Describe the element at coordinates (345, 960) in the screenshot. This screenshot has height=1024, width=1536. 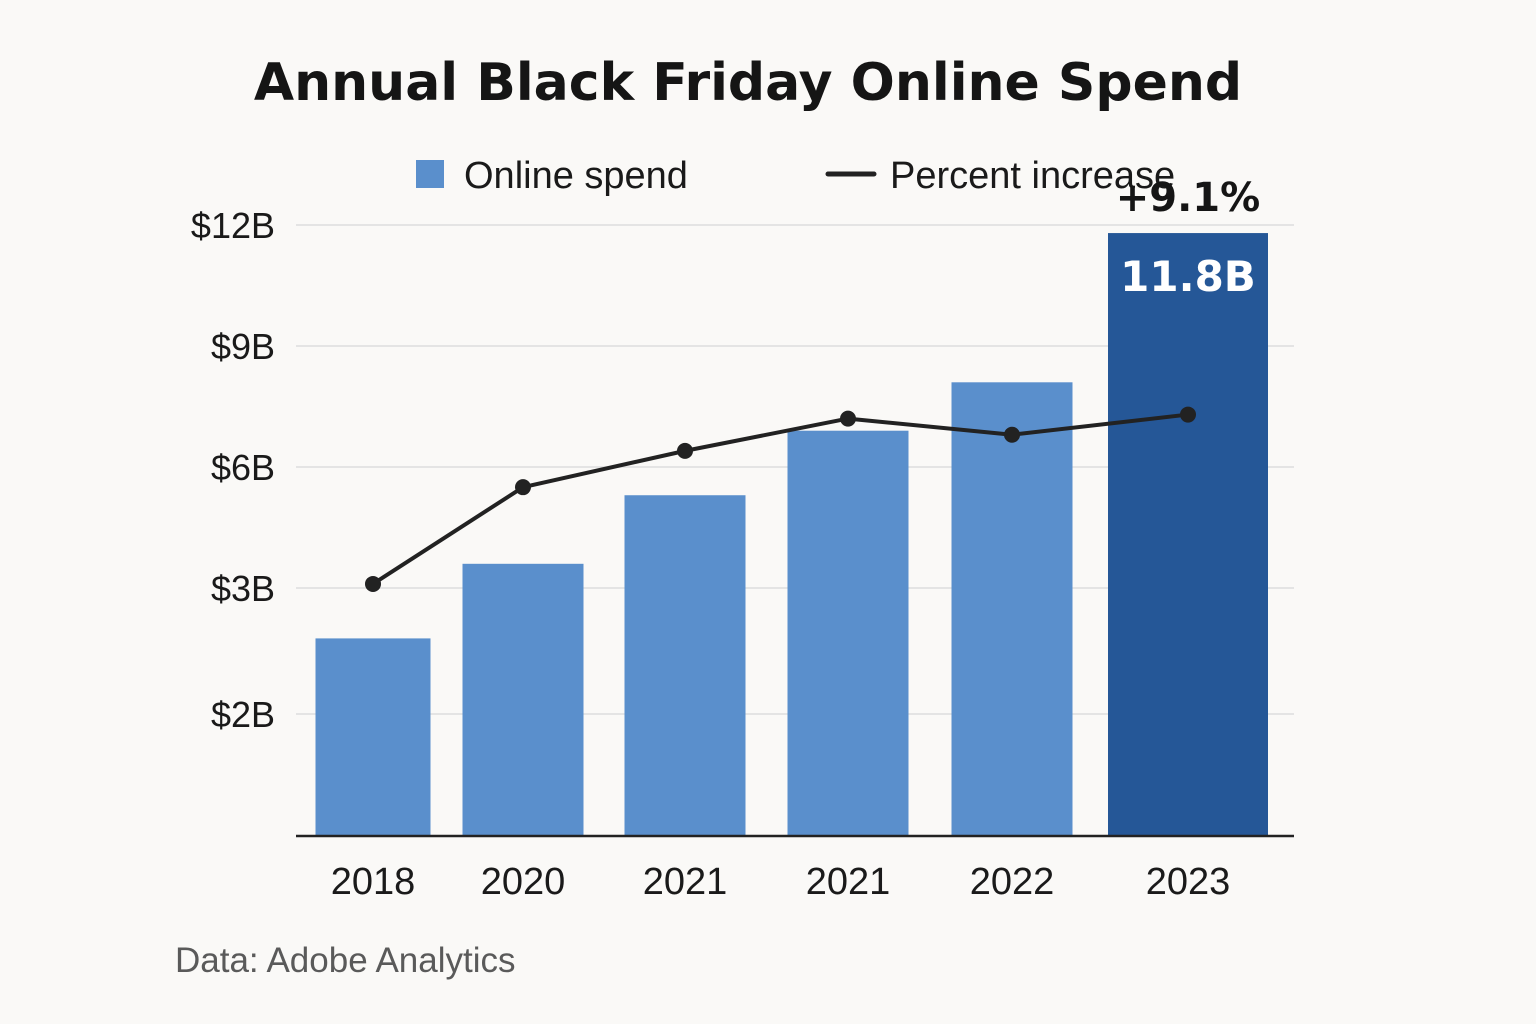
I see `source-note: Data: Adobe Analytics` at that location.